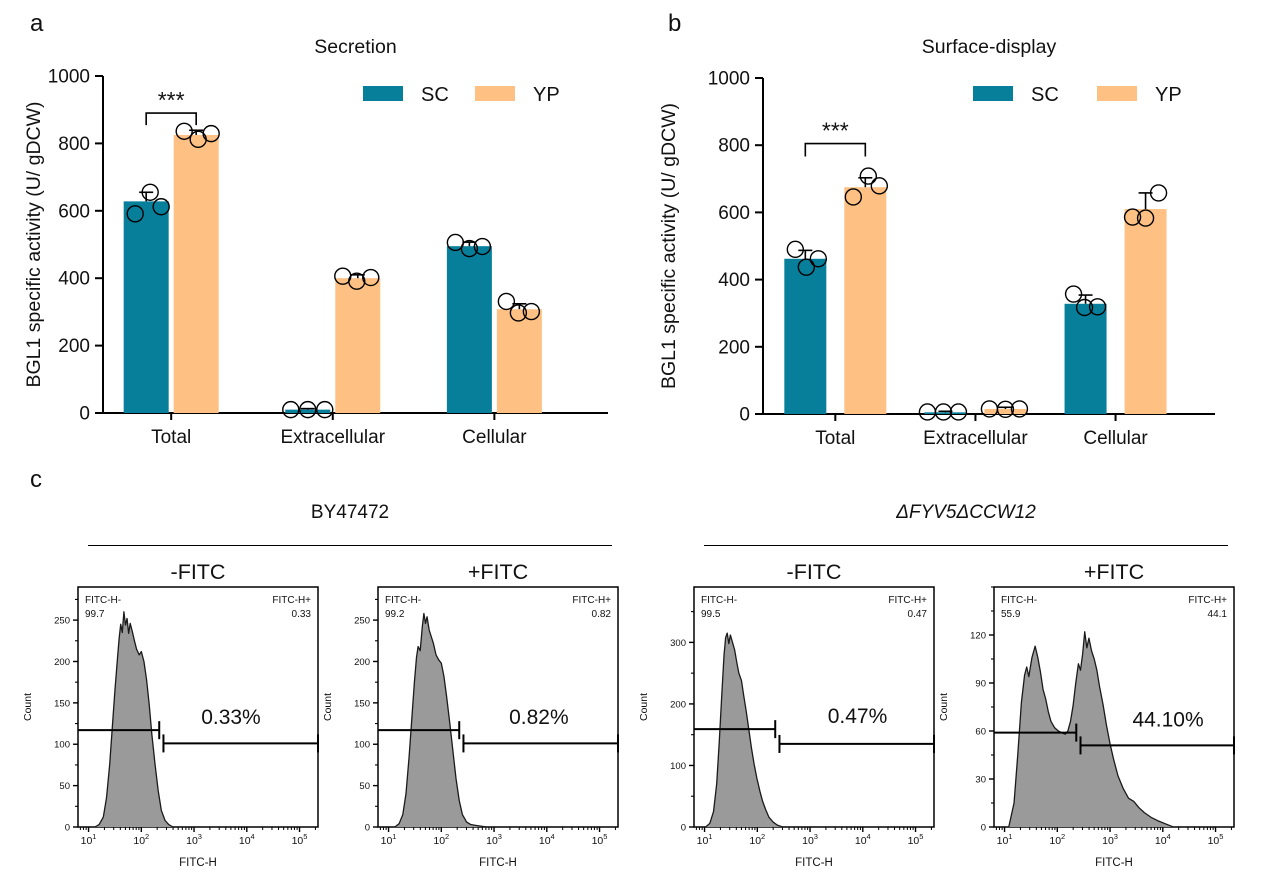 The width and height of the screenshot is (1269, 881). What do you see at coordinates (171, 100) in the screenshot?
I see `significance-label: ***` at bounding box center [171, 100].